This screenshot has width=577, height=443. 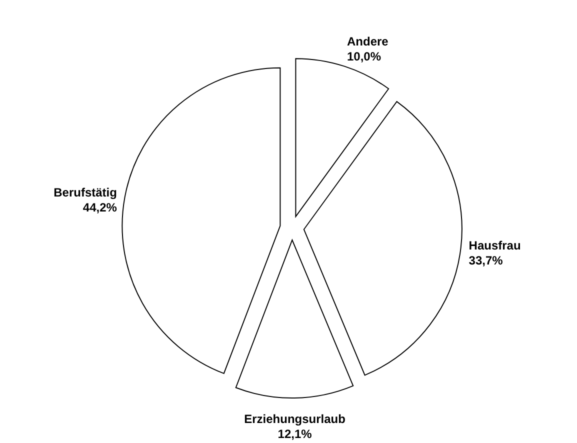 What do you see at coordinates (364, 57) in the screenshot?
I see `data-label: 10,0%` at bounding box center [364, 57].